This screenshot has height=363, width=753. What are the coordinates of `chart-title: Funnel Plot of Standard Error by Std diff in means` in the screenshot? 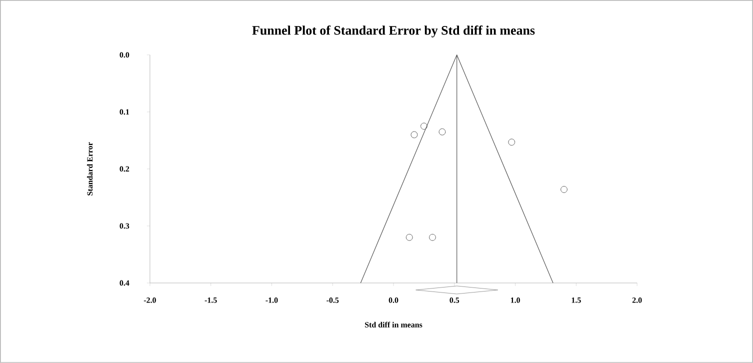 It's located at (393, 32).